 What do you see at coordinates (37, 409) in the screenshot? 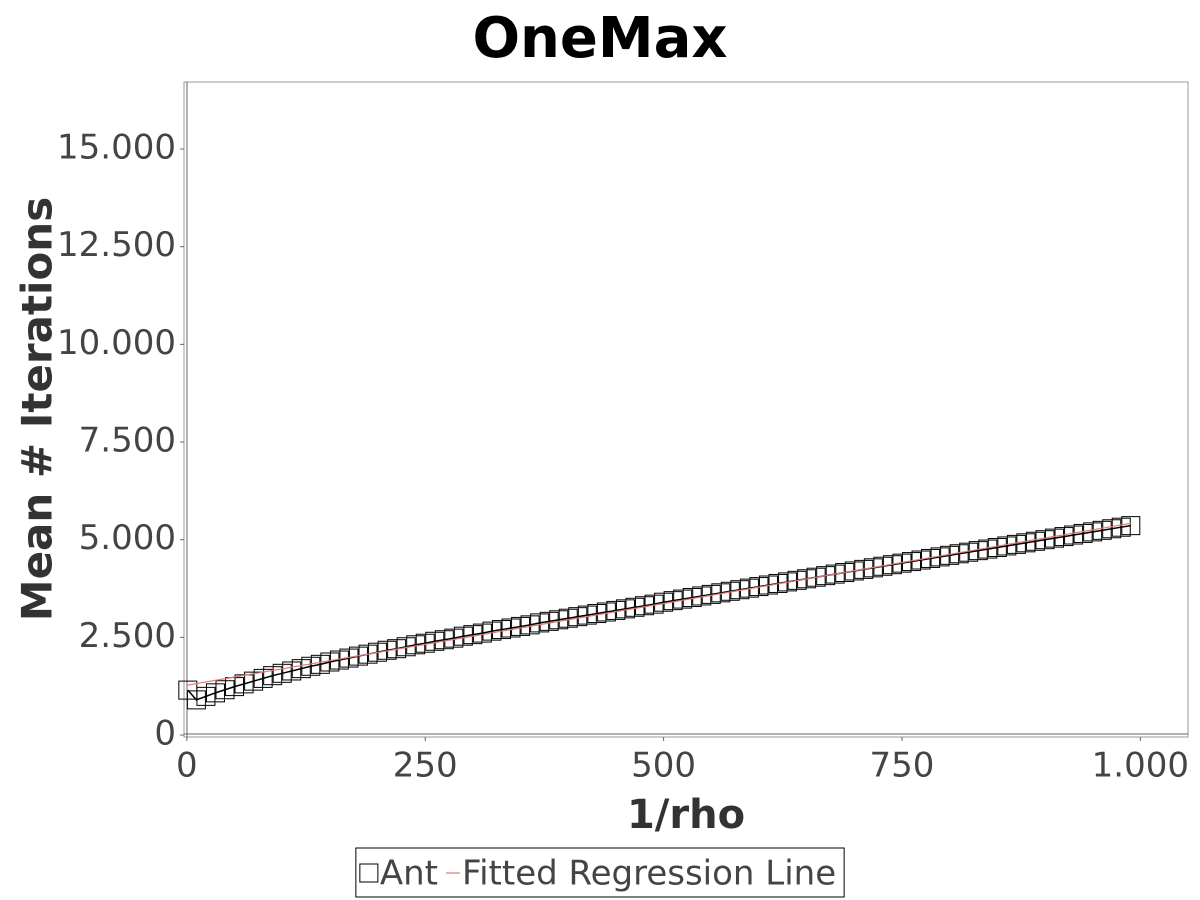
I see `y-axis-label: Mean # Iterations` at bounding box center [37, 409].